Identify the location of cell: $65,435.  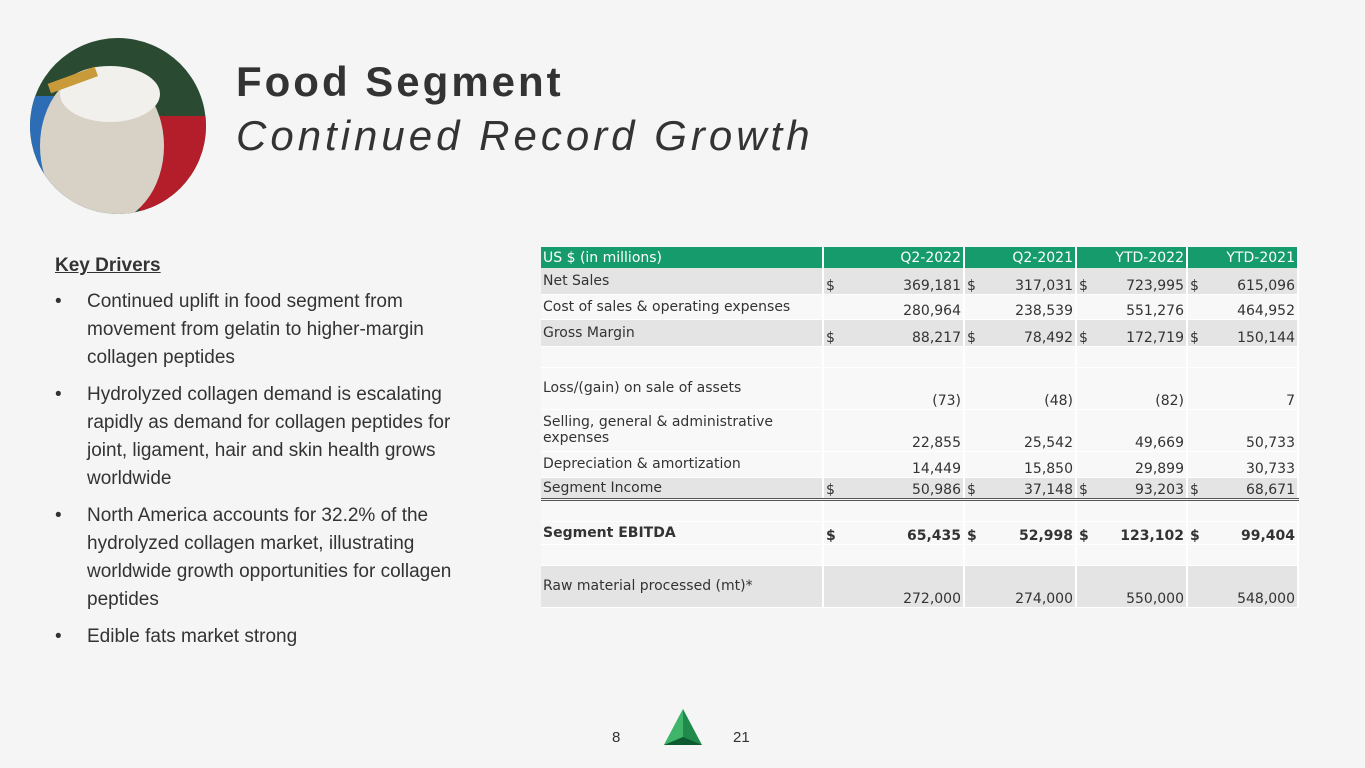
(893, 536).